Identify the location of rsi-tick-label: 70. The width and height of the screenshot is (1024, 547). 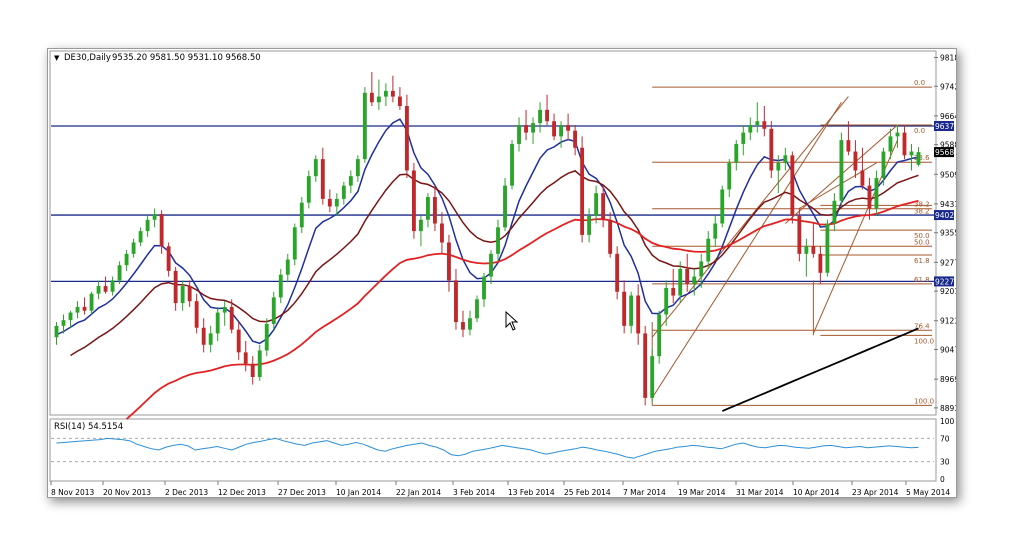
(945, 438).